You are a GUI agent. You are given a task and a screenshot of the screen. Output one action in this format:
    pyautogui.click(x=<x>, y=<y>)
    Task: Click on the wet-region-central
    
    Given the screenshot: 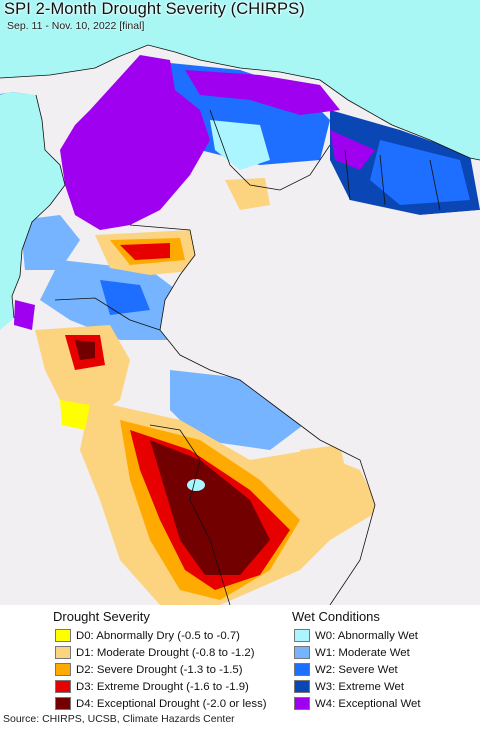 What is the action you would take?
    pyautogui.click(x=240, y=410)
    